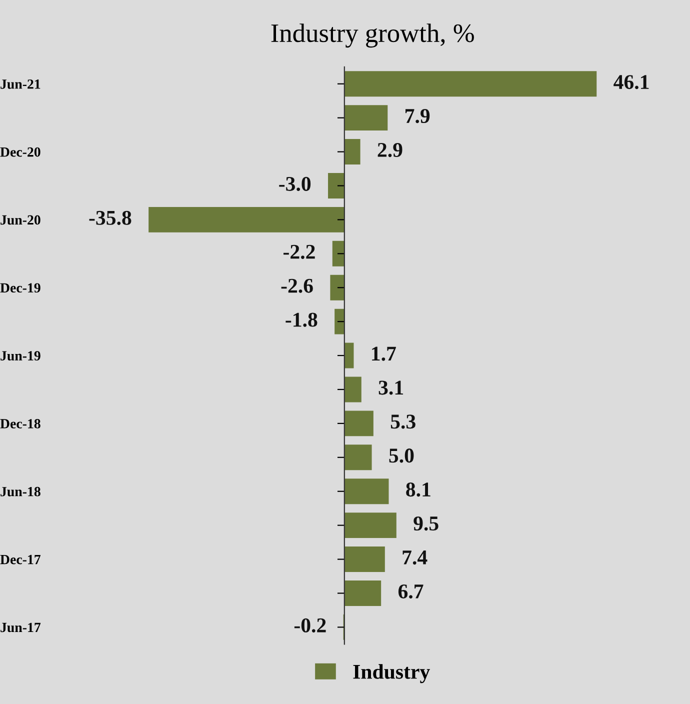 This screenshot has width=690, height=704. I want to click on data-label: -35.8, so click(110, 217).